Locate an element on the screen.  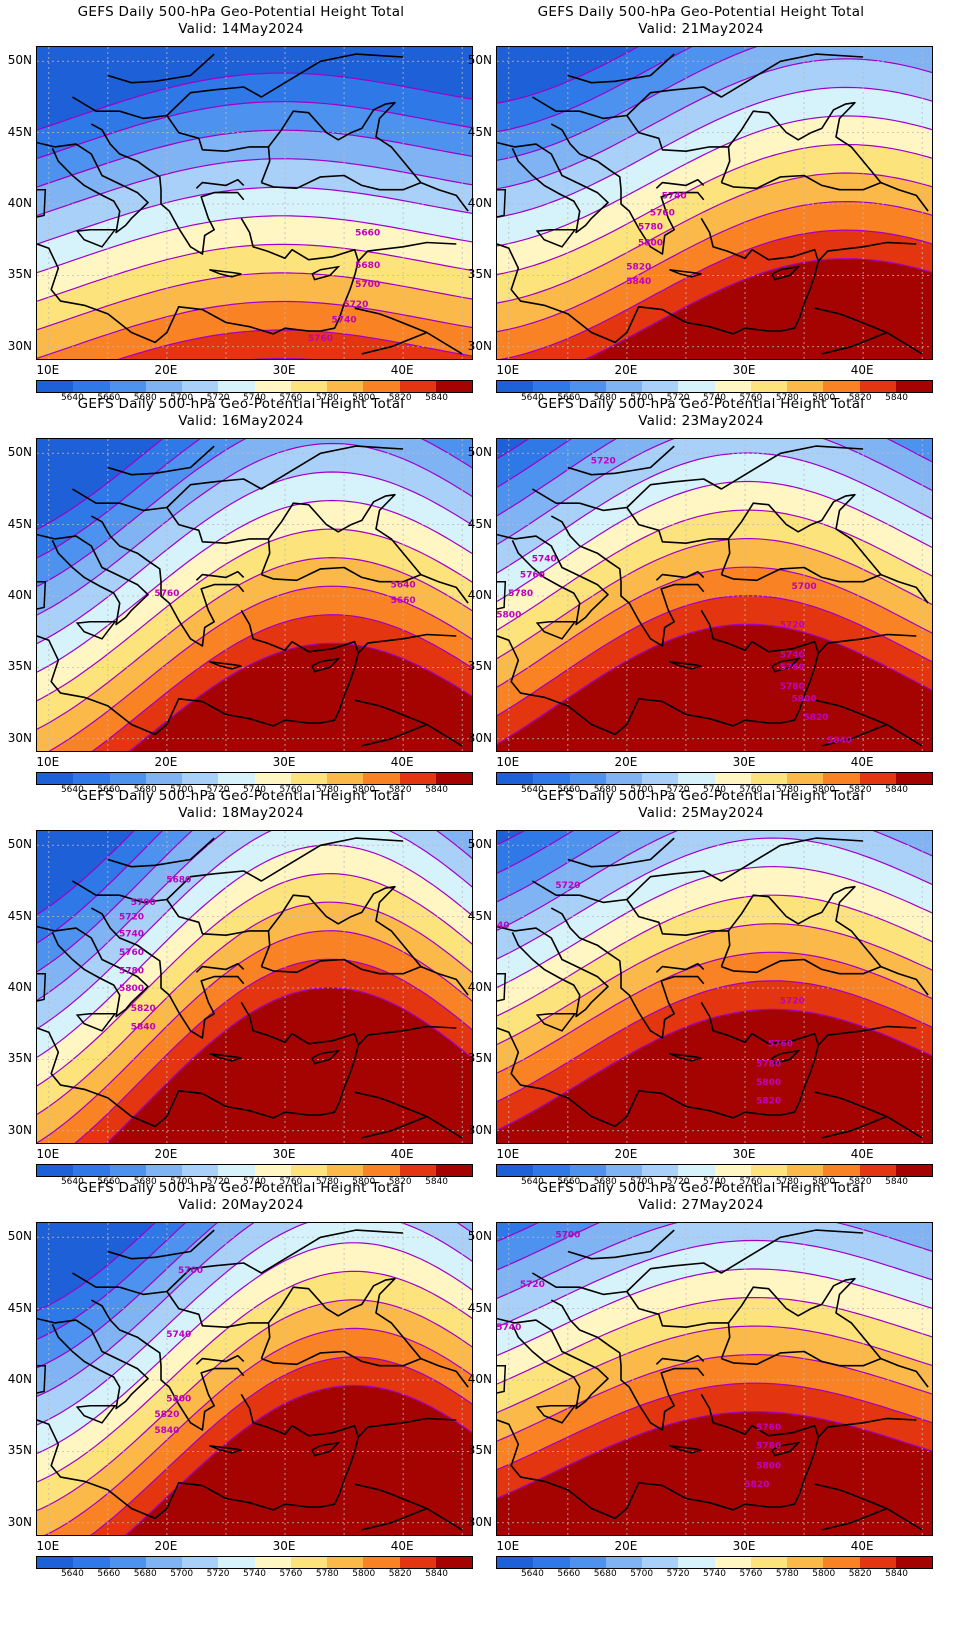
valid-date: Valid: 14May2024 is located at coordinates (241, 29).